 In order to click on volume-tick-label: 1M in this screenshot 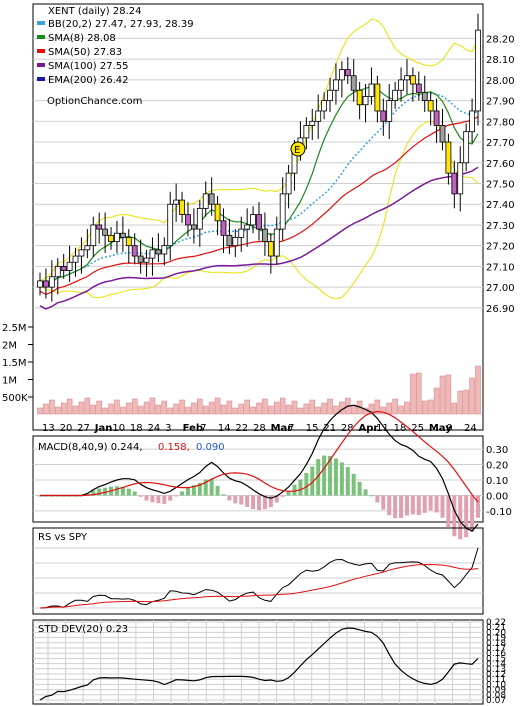, I will do `click(9, 381)`.